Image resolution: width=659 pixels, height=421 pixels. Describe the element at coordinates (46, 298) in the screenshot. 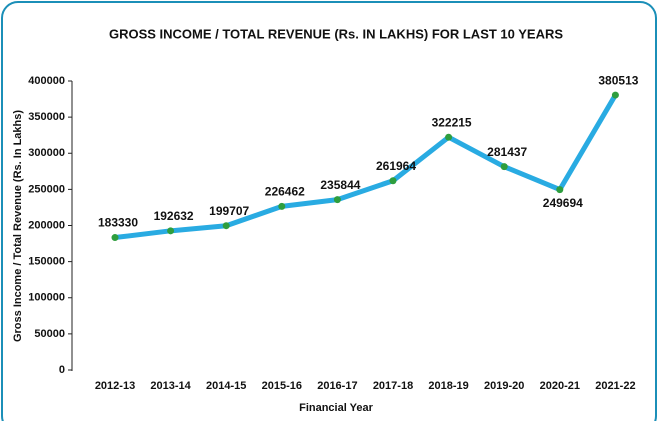

I see `y-tick-label: 100000` at that location.